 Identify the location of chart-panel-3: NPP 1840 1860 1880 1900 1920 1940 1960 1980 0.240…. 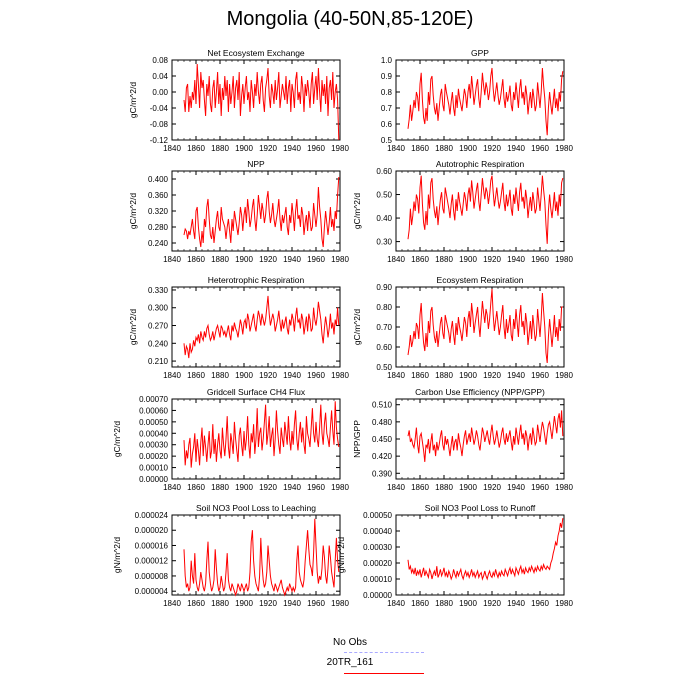
(238, 211).